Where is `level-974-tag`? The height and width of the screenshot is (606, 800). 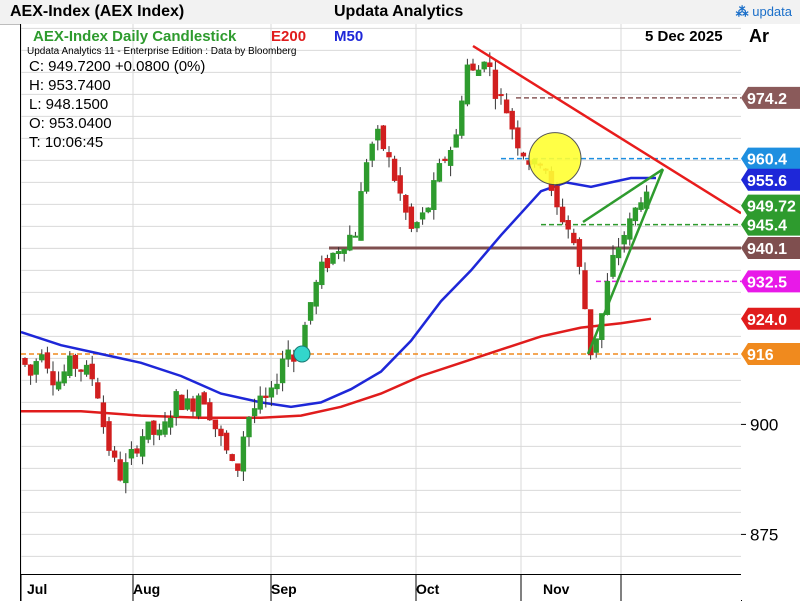 level-974-tag is located at coordinates (770, 97).